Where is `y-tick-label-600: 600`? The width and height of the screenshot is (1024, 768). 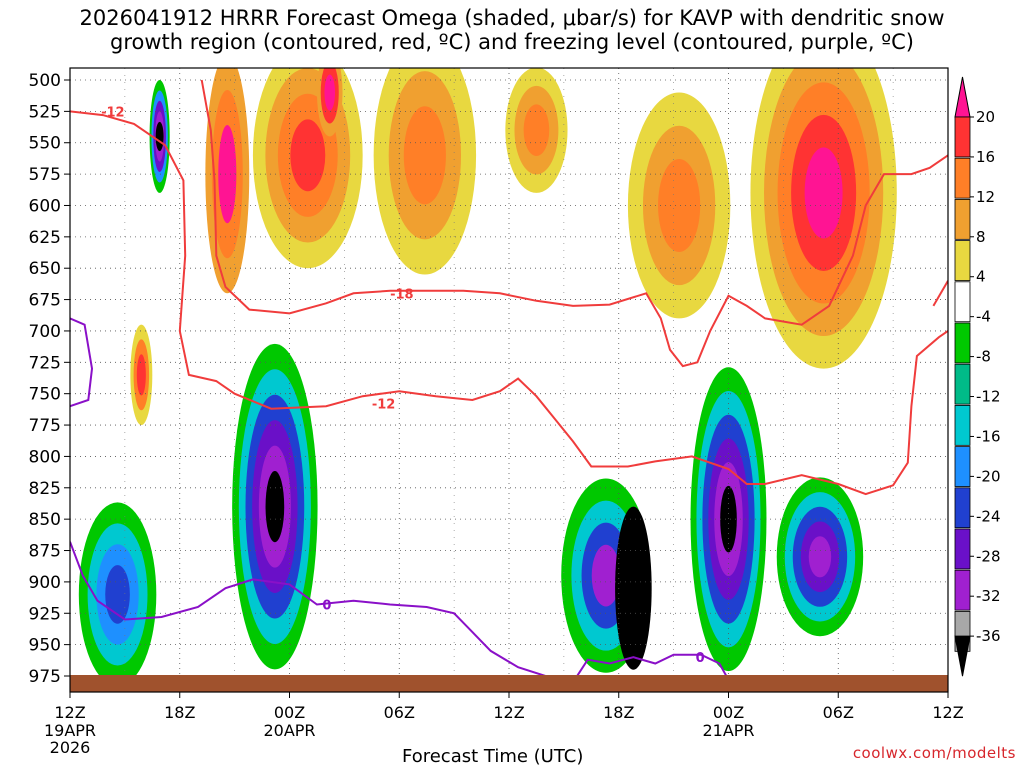
y-tick-label-600: 600 is located at coordinates (45, 206).